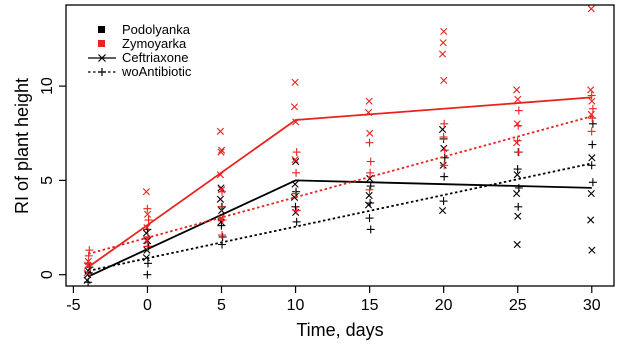 The height and width of the screenshot is (345, 620). What do you see at coordinates (102, 58) in the screenshot?
I see `legend-marker-ceftriaxone` at bounding box center [102, 58].